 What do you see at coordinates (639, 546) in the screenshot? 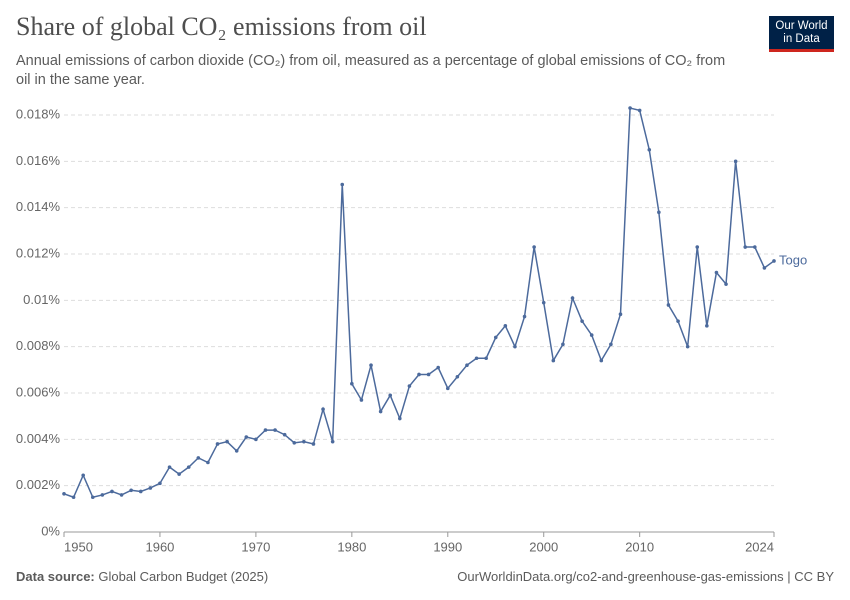
I see `x-tick-label: 2010` at bounding box center [639, 546].